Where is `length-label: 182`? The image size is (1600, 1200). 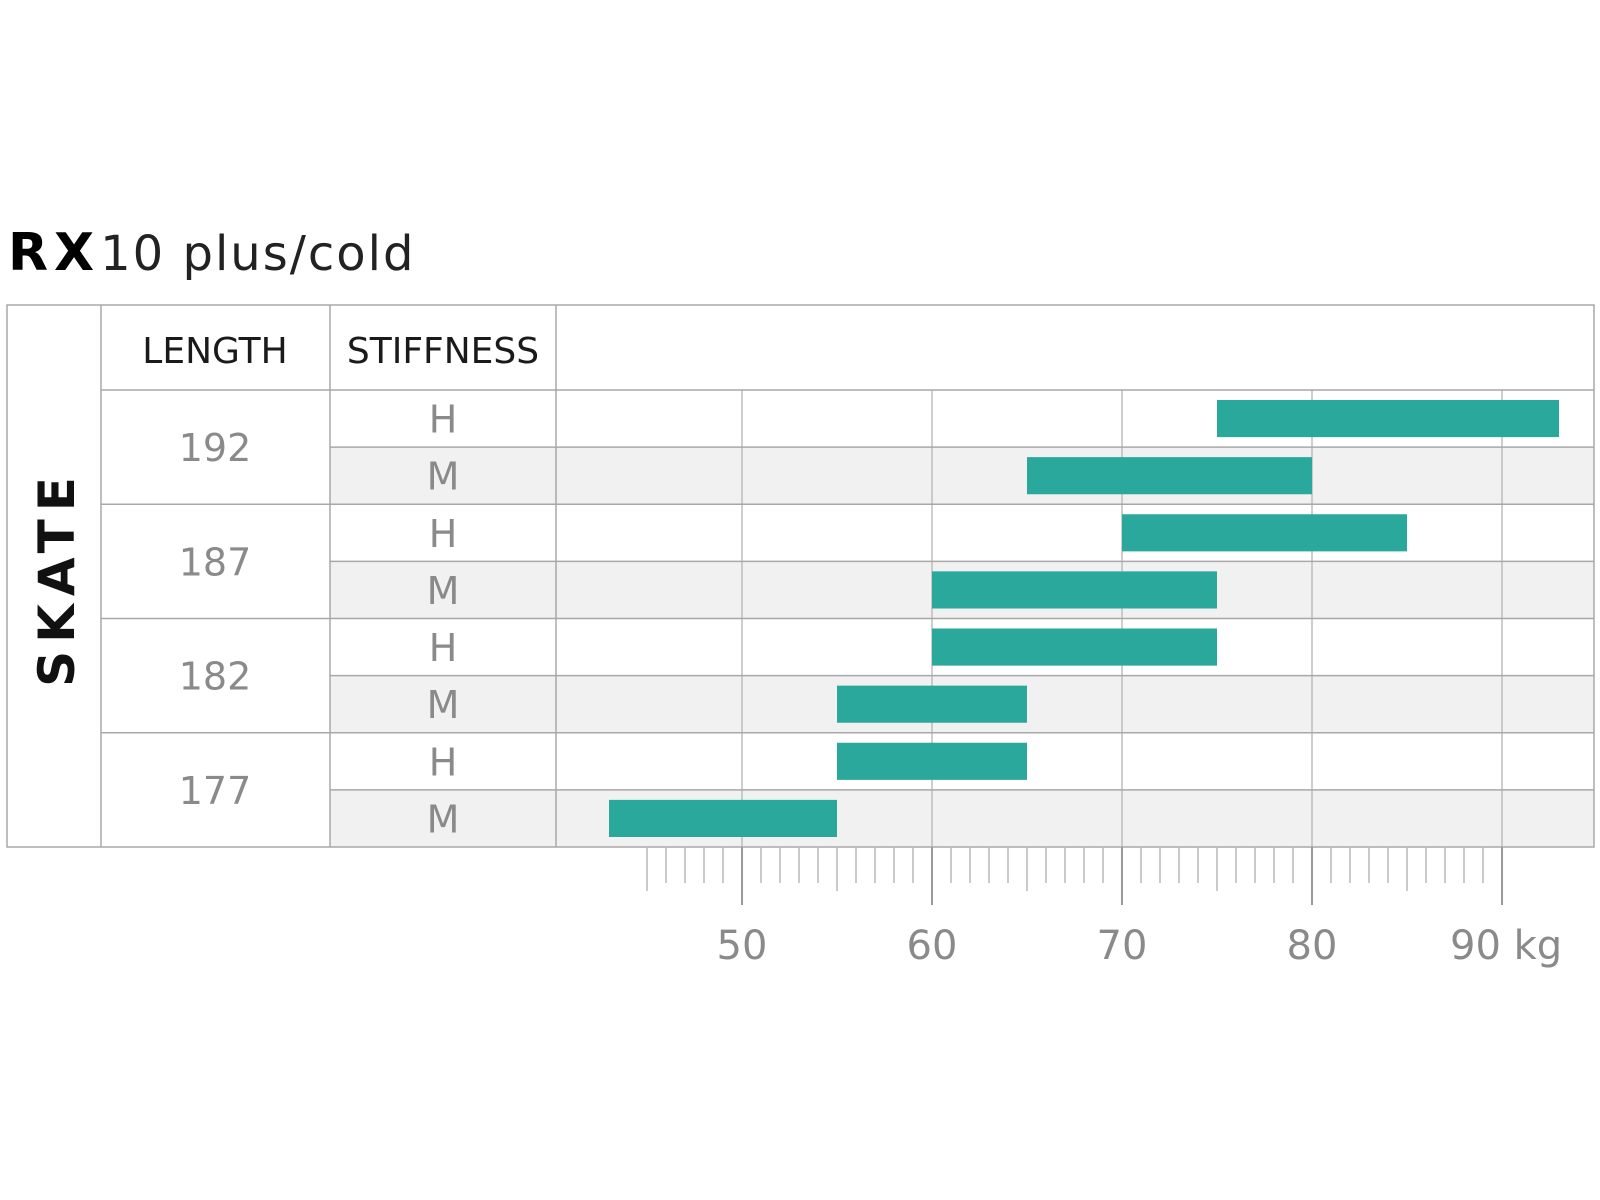 length-label: 182 is located at coordinates (215, 677).